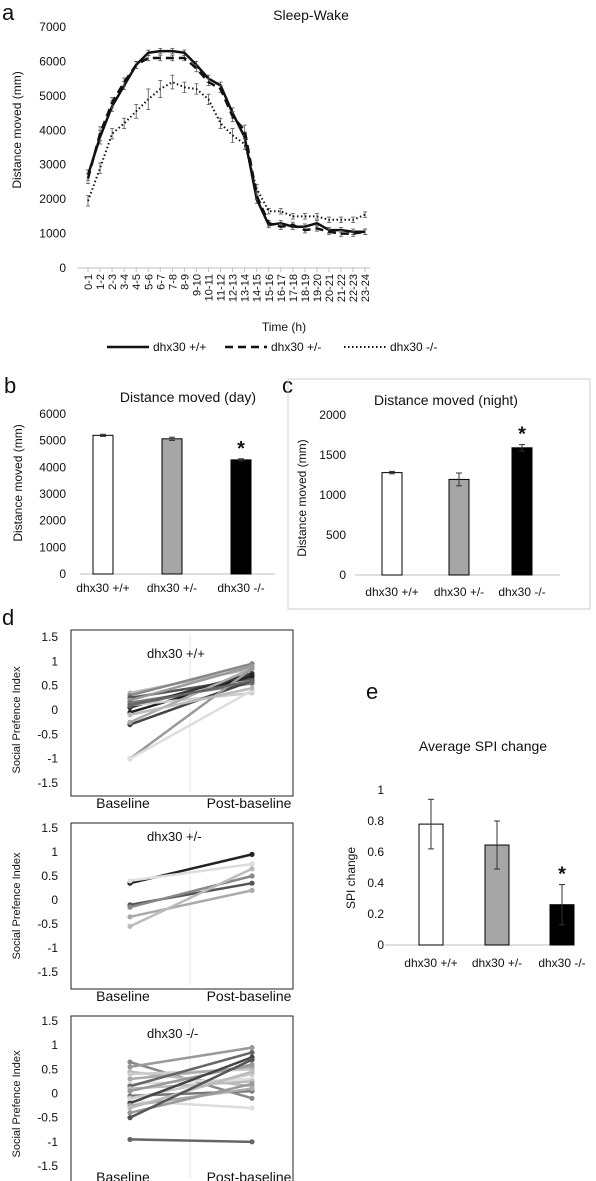 The width and height of the screenshot is (596, 1181). I want to click on x-tick-label: 22-23, so click(354, 288).